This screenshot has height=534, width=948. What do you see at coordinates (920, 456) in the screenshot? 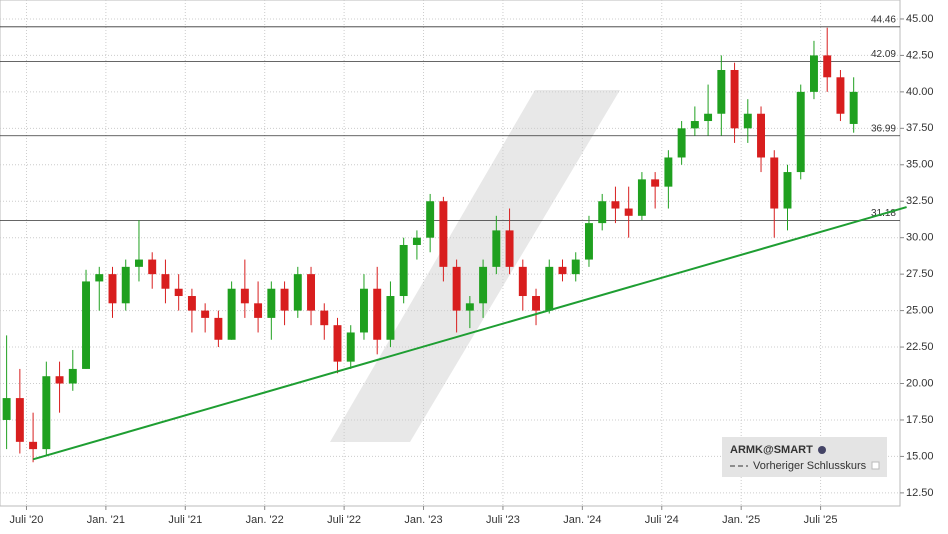
I see `y-tick-label: 15.00` at bounding box center [920, 456].